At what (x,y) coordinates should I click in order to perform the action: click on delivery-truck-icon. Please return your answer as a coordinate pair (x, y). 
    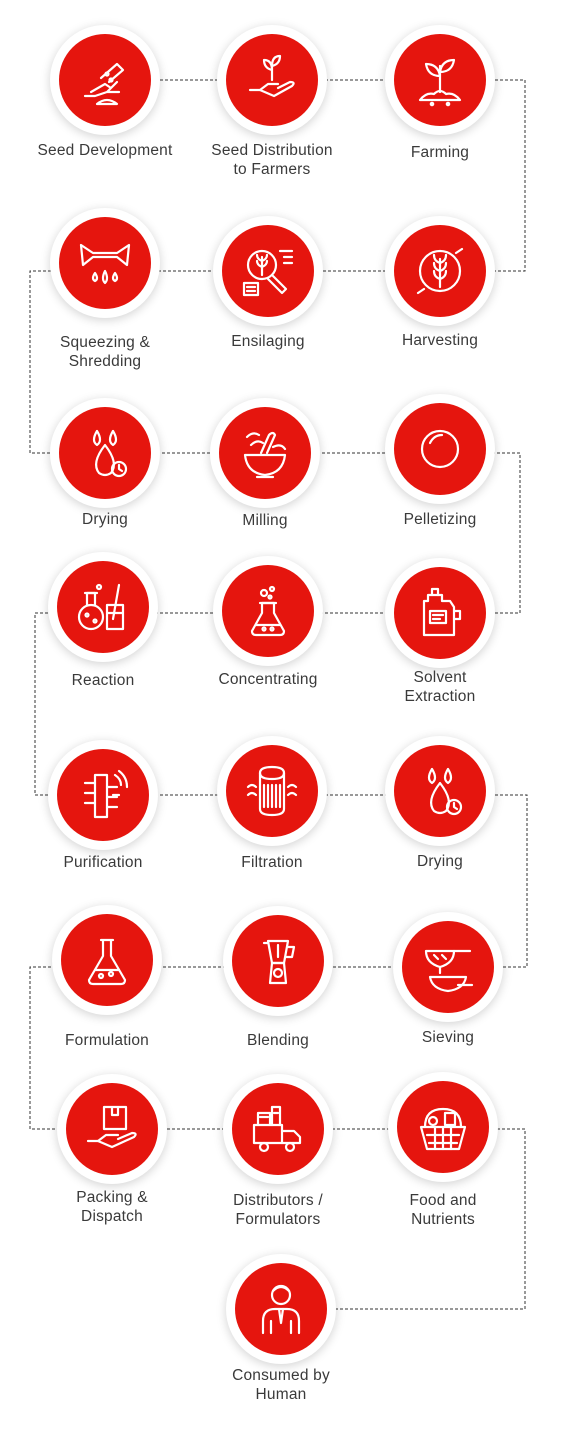
    Looking at the image, I should click on (277, 1129).